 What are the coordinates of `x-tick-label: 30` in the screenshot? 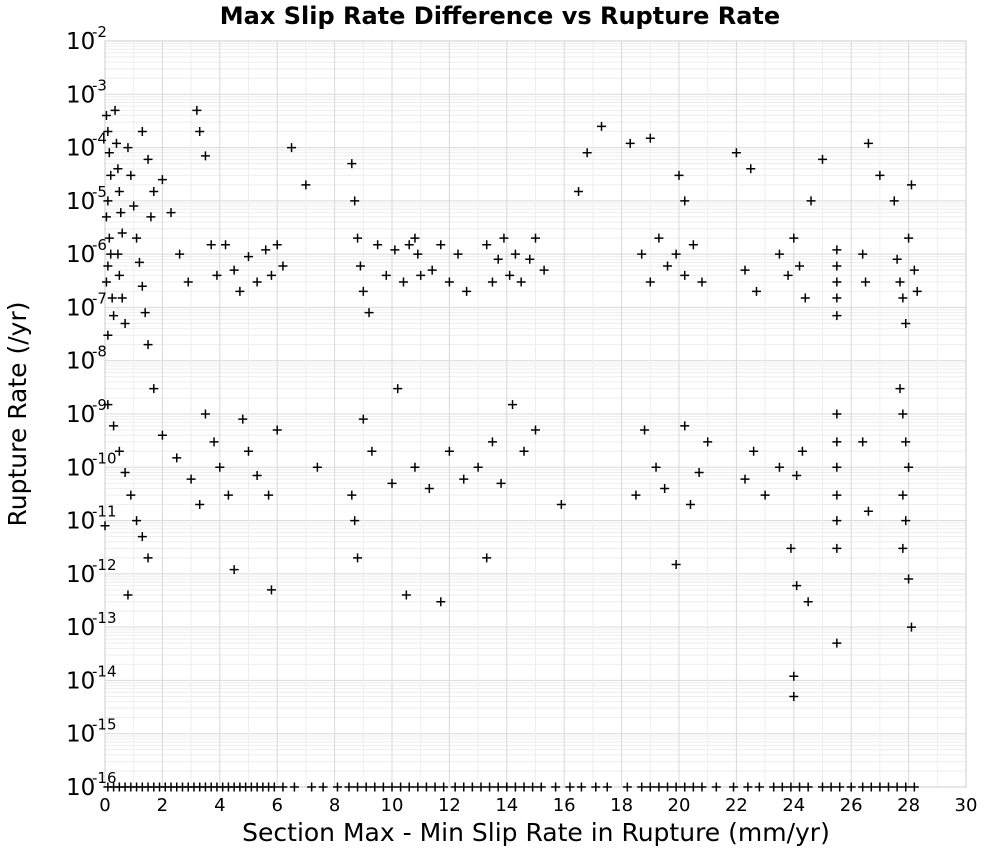 It's located at (966, 805).